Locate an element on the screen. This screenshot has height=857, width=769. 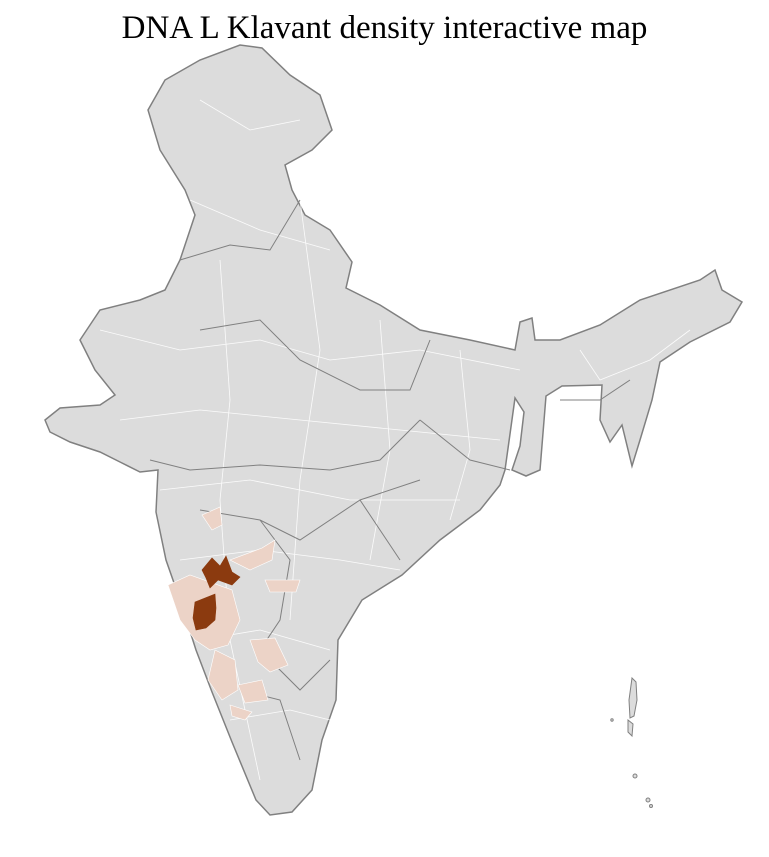
low-density-districts is located at coordinates (234, 613).